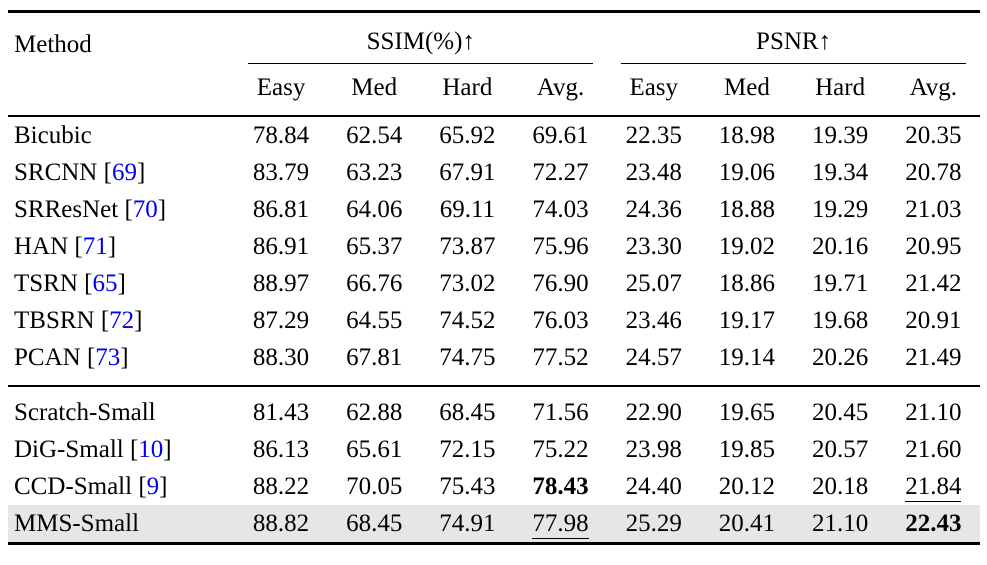  I want to click on citation-link: 73, so click(108, 357).